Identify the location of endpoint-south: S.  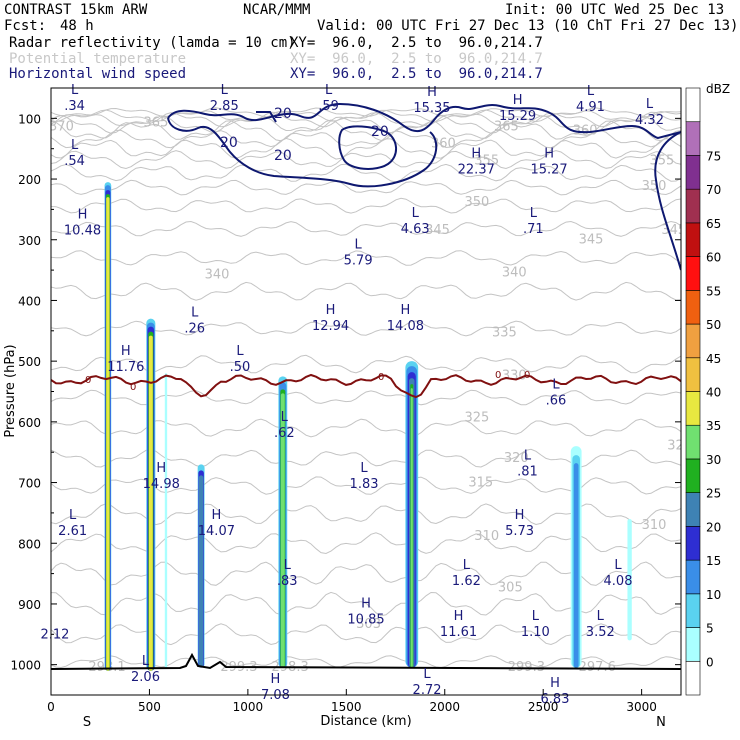
(87, 722).